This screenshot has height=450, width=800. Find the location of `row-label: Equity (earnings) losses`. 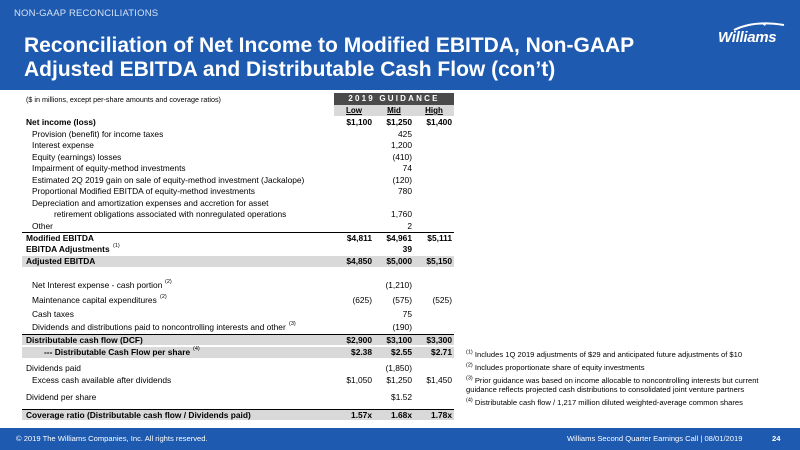

row-label: Equity (earnings) losses is located at coordinates (77, 156).